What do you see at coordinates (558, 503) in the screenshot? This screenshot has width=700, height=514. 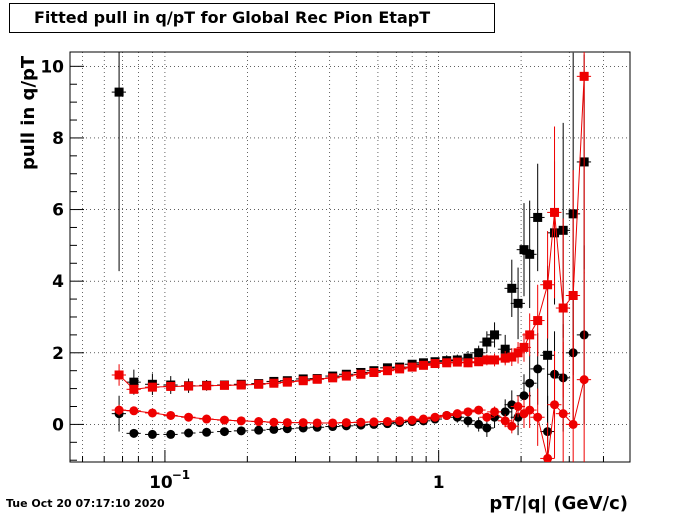 I see `x-axis-label: pT/|q| (GeV/c)` at bounding box center [558, 503].